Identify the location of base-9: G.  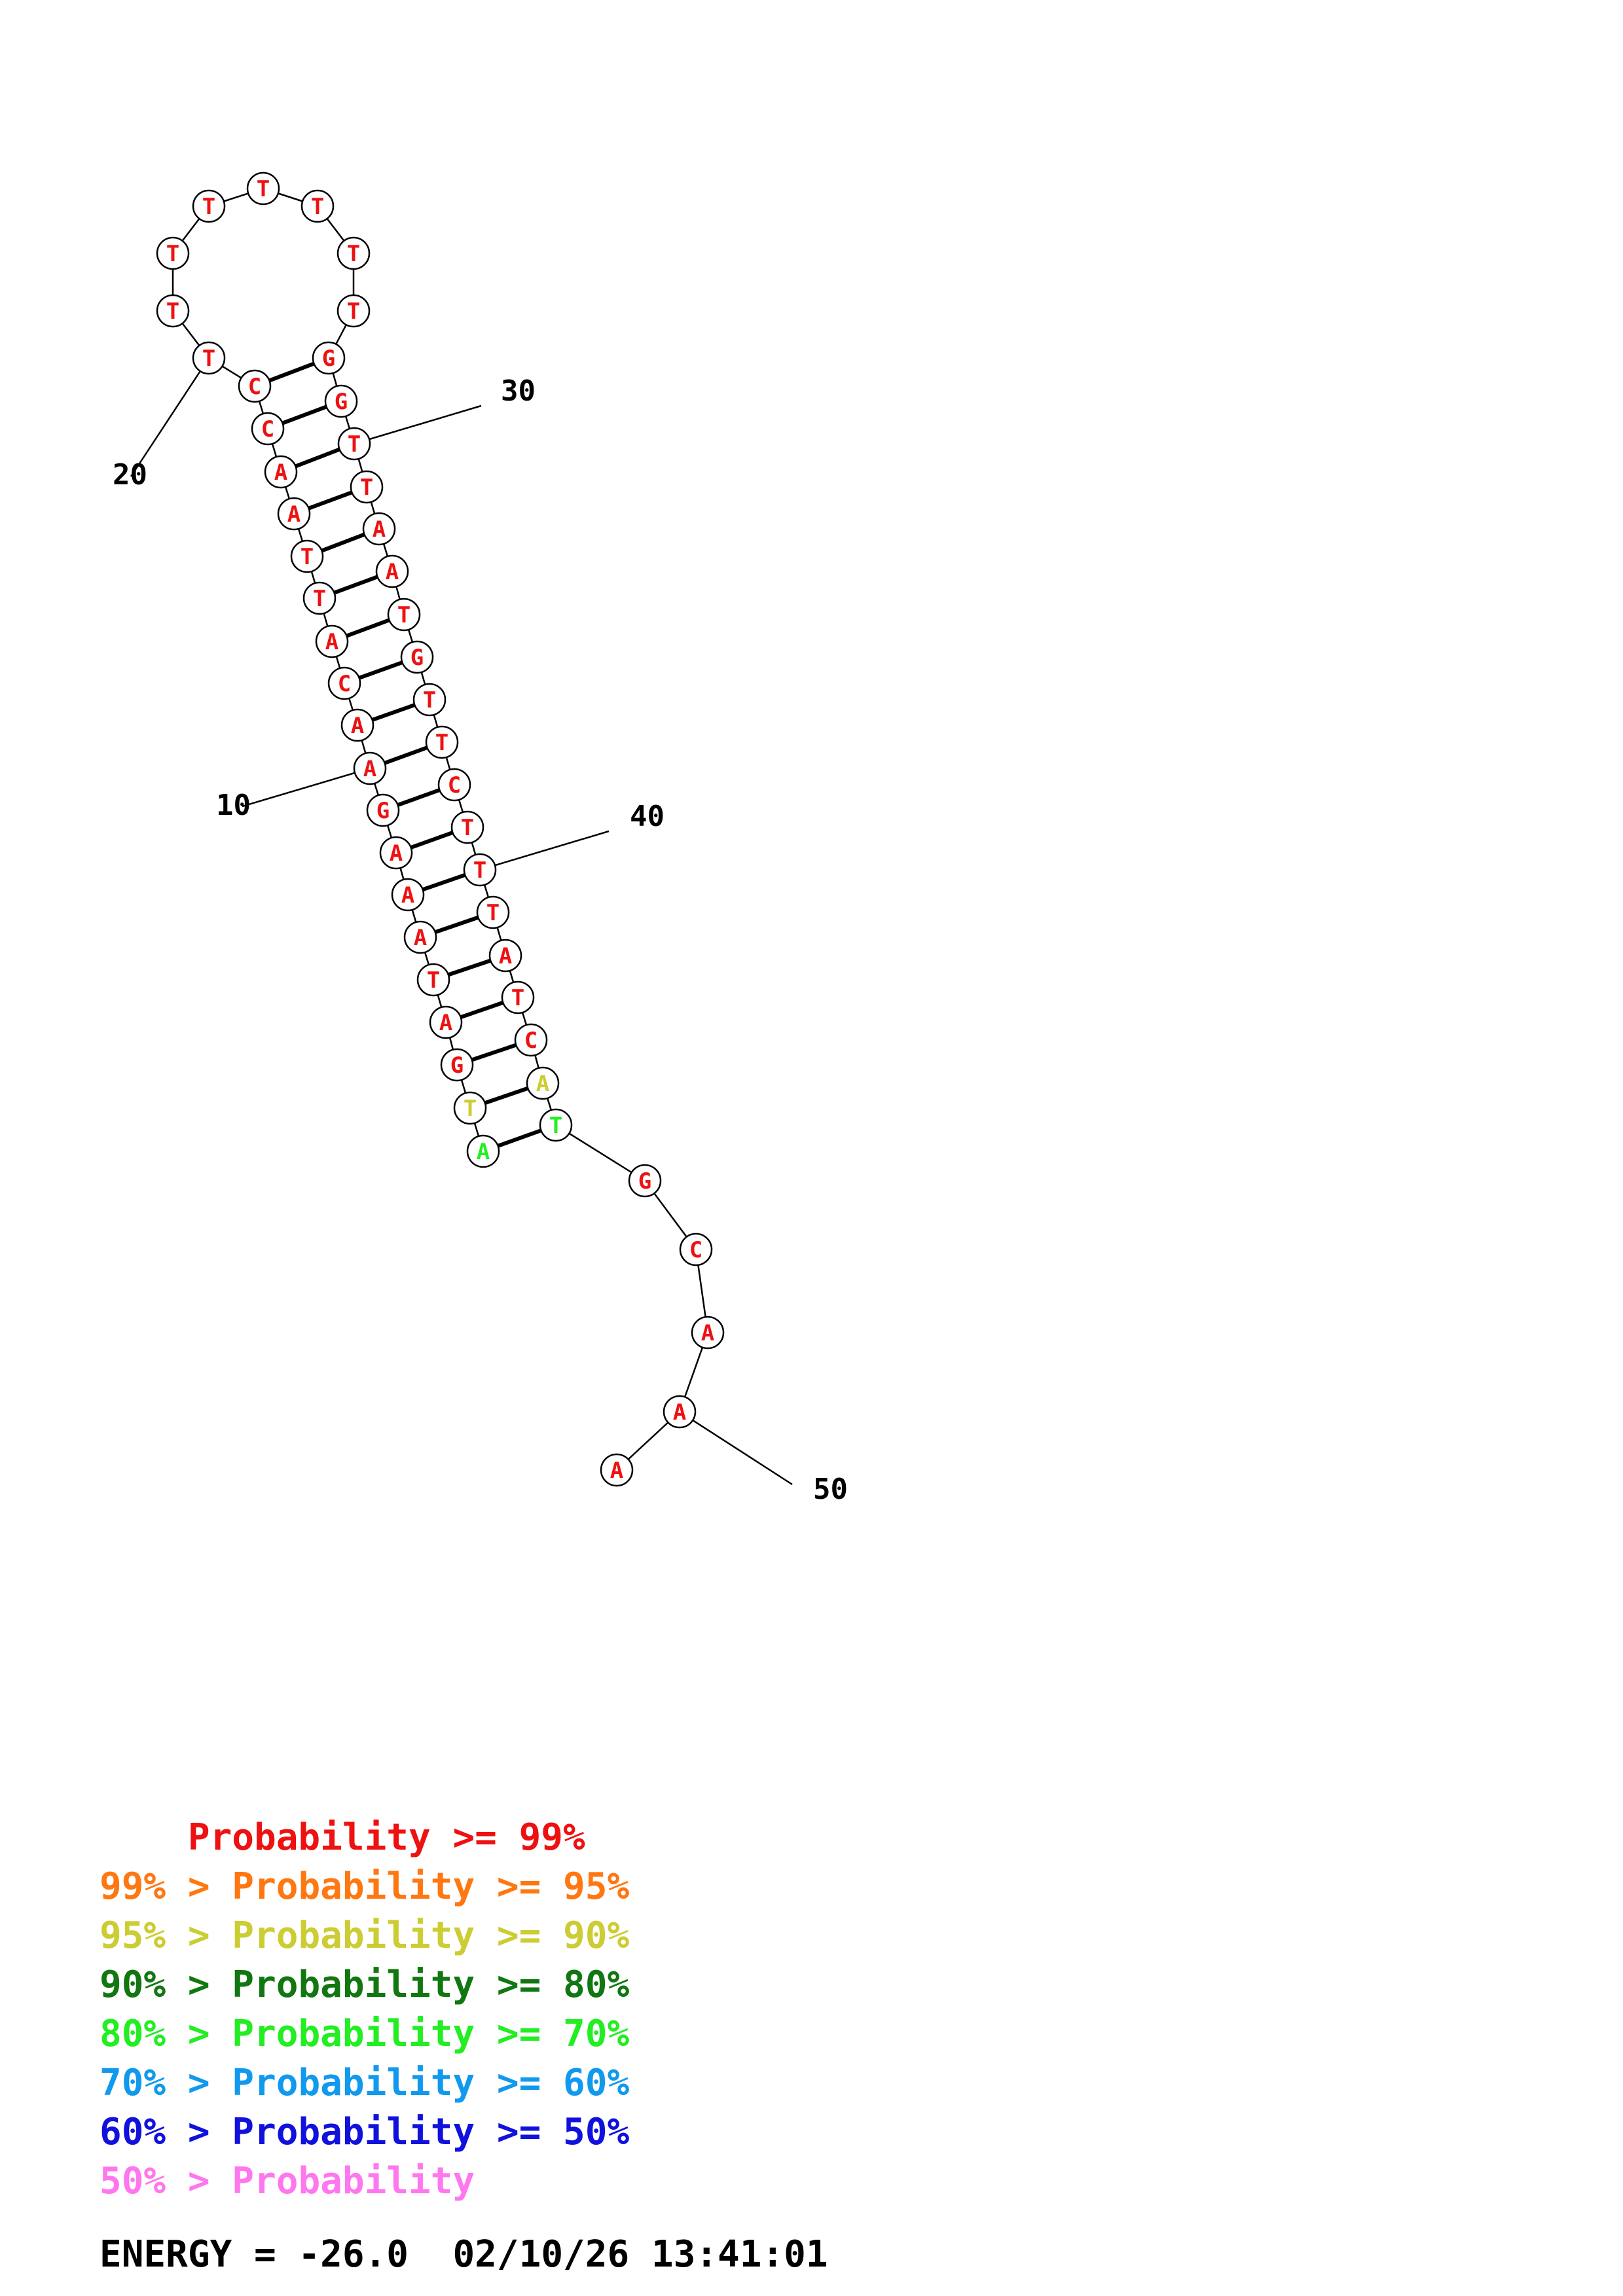
(383, 810).